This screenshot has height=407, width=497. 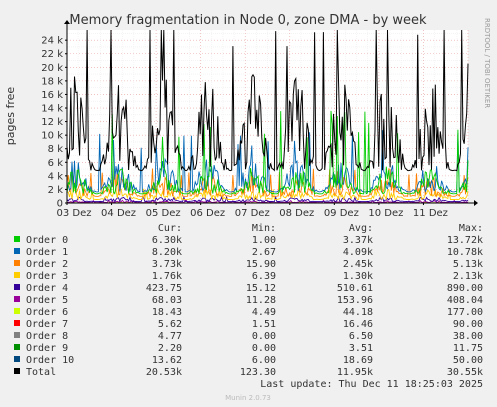 What do you see at coordinates (56, 163) in the screenshot?
I see `y-tick-label: 6 k` at bounding box center [56, 163].